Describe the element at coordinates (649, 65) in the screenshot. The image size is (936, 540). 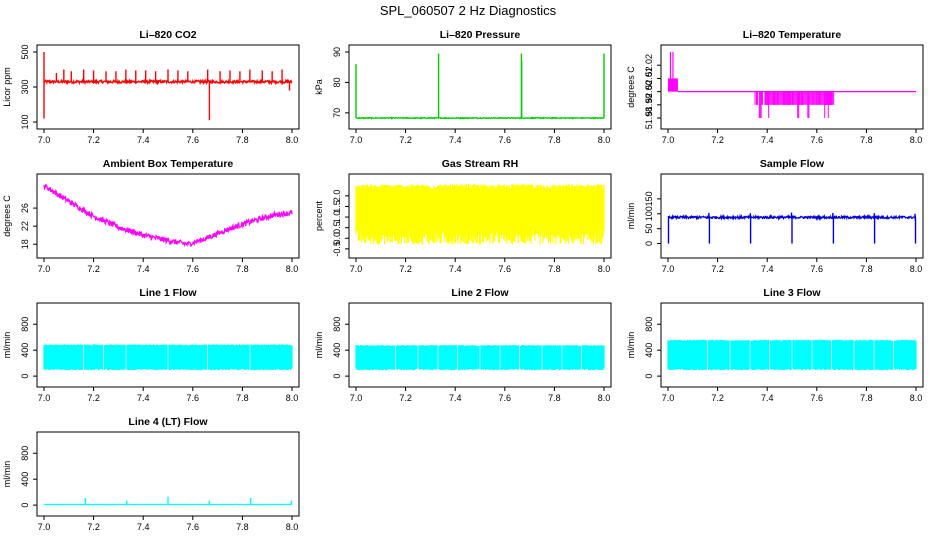
I see `y-tick-label: 52.02` at that location.